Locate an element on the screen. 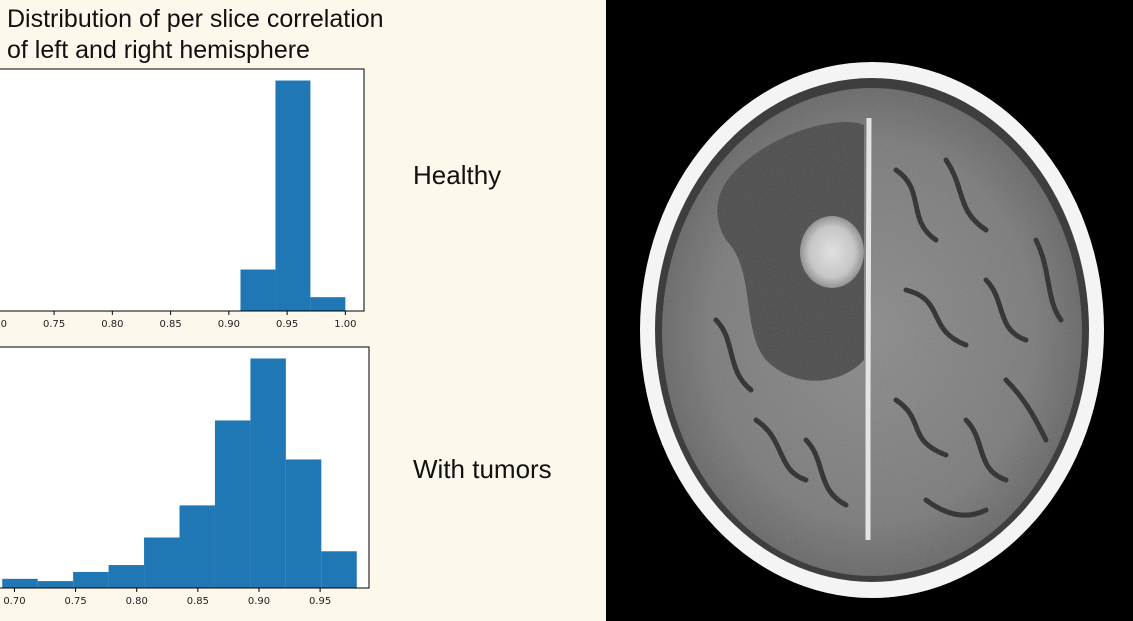  figure-title-line-2: of left and right hemisphere is located at coordinates (158, 50).